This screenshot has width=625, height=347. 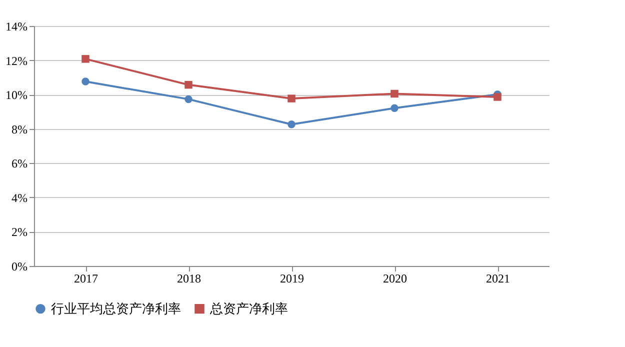 What do you see at coordinates (20, 267) in the screenshot?
I see `y-tick-label: 0%` at bounding box center [20, 267].